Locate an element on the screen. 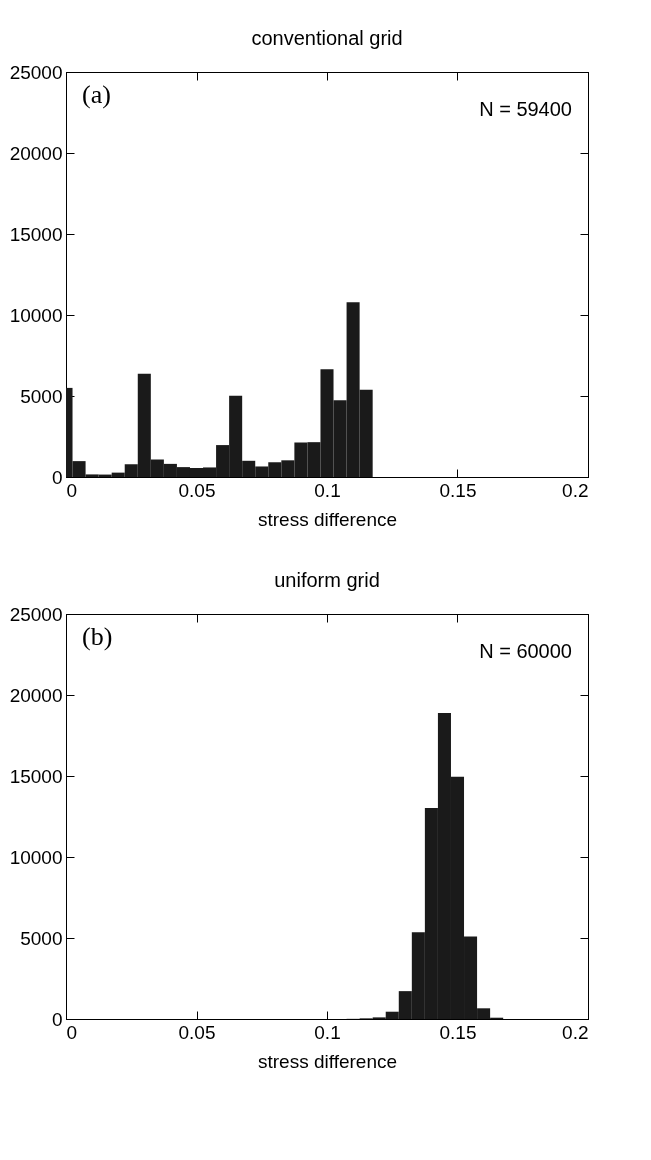 Image resolution: width=651 pixels, height=1160 pixels. chart-title: uniform grid is located at coordinates (327, 580).